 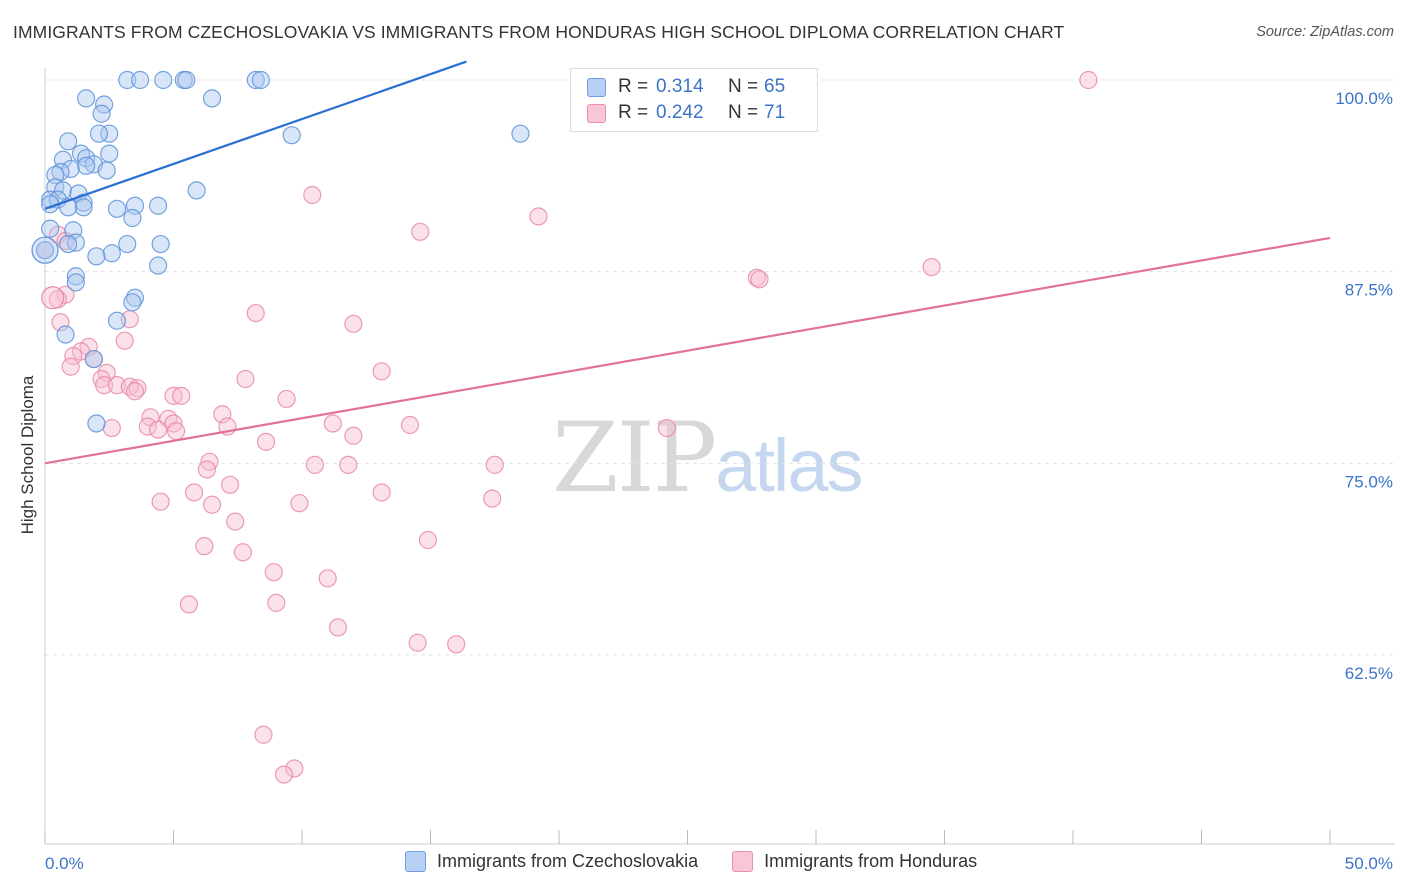 I want to click on x-tick-label: 50.0%, so click(x=1369, y=863).